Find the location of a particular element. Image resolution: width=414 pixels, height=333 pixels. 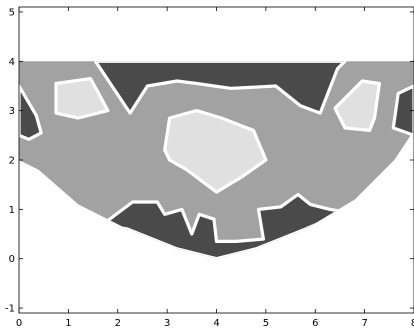

y-tick-label: 3 is located at coordinates (12, 111).